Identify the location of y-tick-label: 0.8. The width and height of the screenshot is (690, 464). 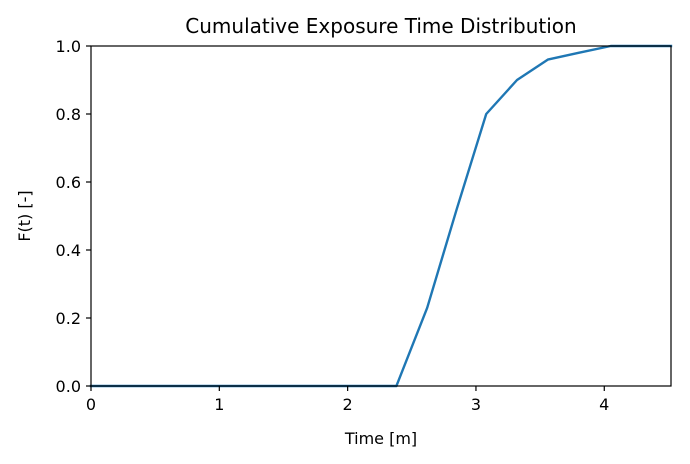
(68, 114).